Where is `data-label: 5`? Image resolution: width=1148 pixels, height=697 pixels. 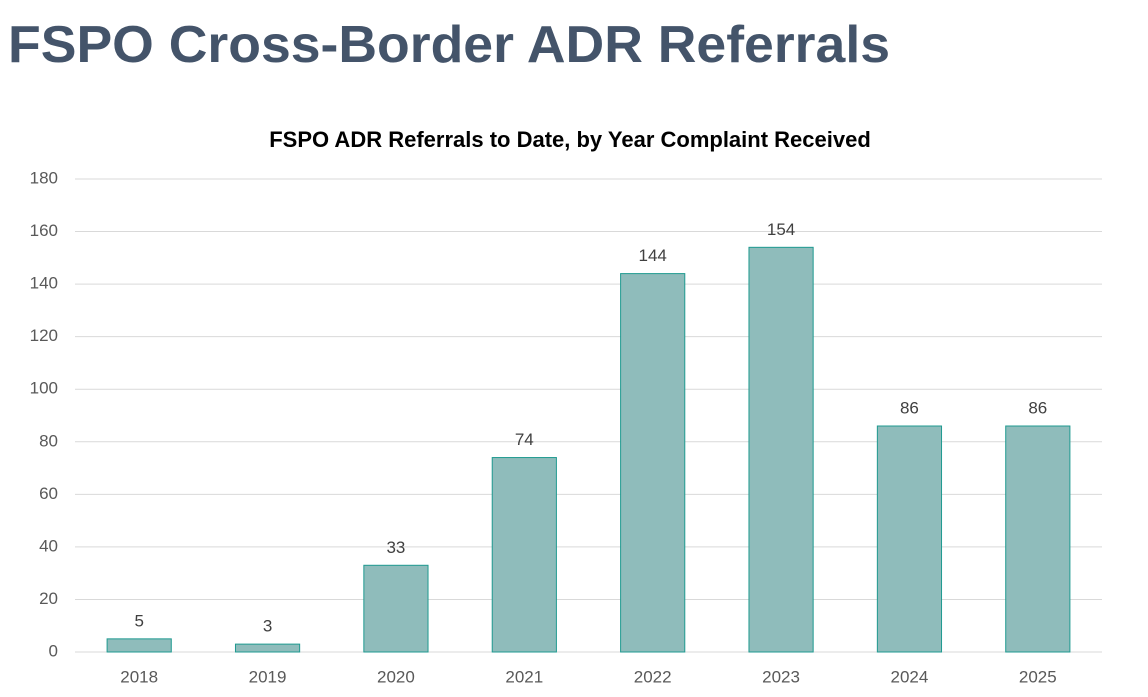
data-label: 5 is located at coordinates (138, 620).